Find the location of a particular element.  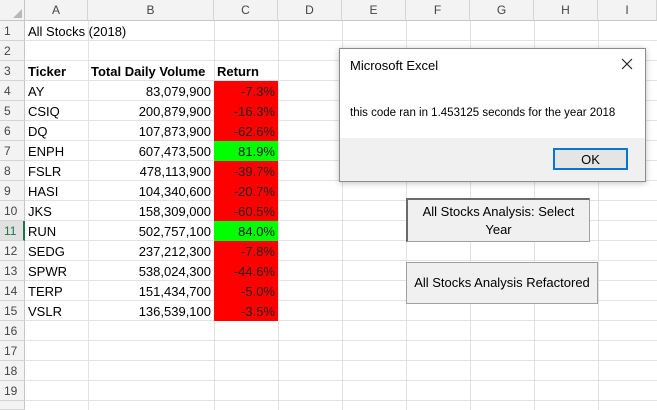

column-header-a: A is located at coordinates (56, 10).